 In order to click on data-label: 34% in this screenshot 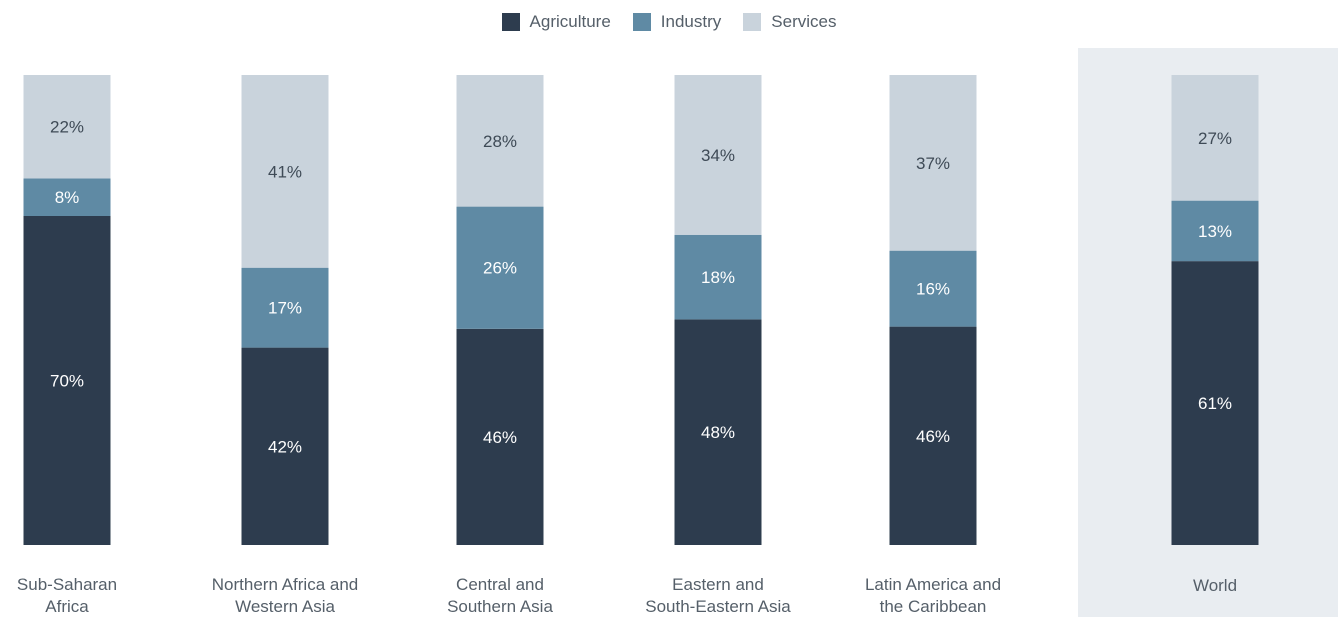, I will do `click(718, 155)`.